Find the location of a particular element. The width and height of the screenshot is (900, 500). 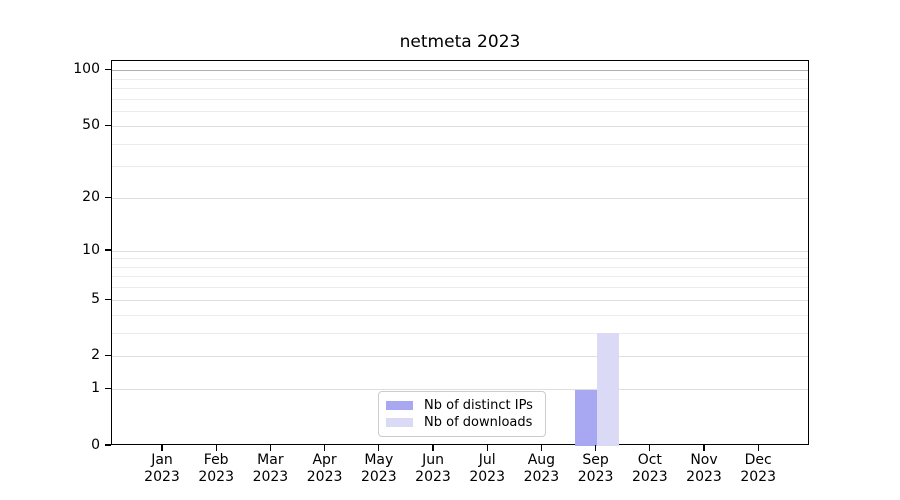

x-tick-month: Oct is located at coordinates (649, 460).